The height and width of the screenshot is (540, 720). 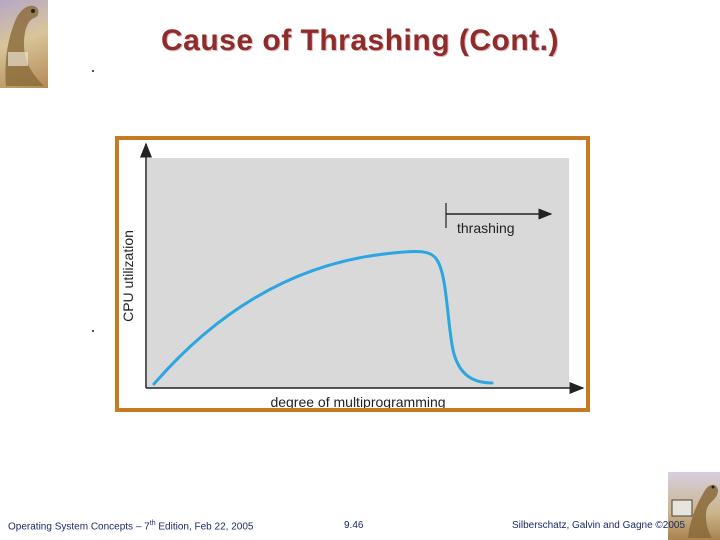 What do you see at coordinates (599, 525) in the screenshot?
I see `footer-copyright: Silberschatz, Galvin and Gagne ©2005` at bounding box center [599, 525].